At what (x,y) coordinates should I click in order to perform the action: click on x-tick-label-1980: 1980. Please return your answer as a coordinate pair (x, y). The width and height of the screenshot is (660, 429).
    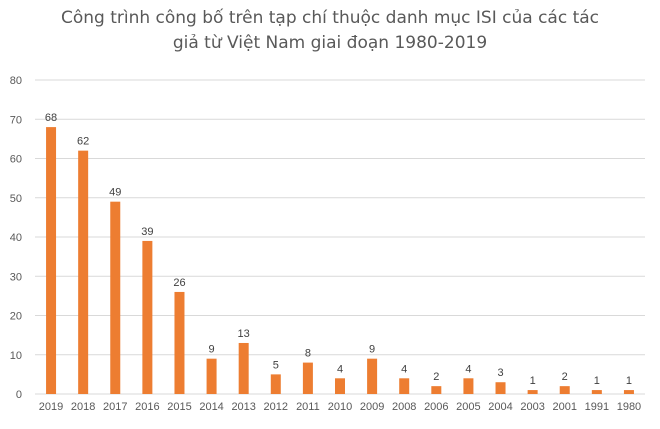
    Looking at the image, I should click on (629, 407).